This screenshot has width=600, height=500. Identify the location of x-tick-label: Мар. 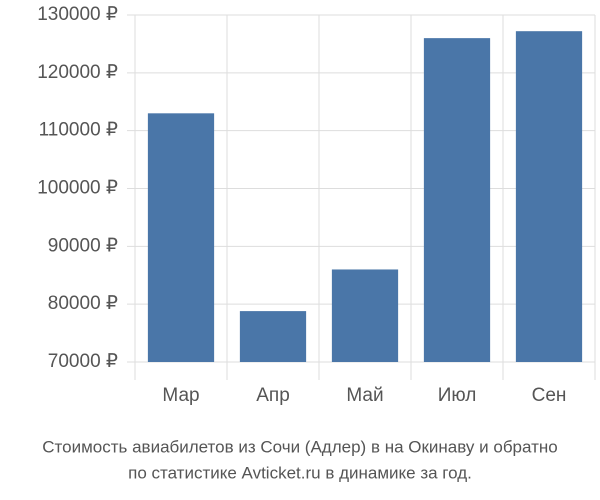
(180, 395).